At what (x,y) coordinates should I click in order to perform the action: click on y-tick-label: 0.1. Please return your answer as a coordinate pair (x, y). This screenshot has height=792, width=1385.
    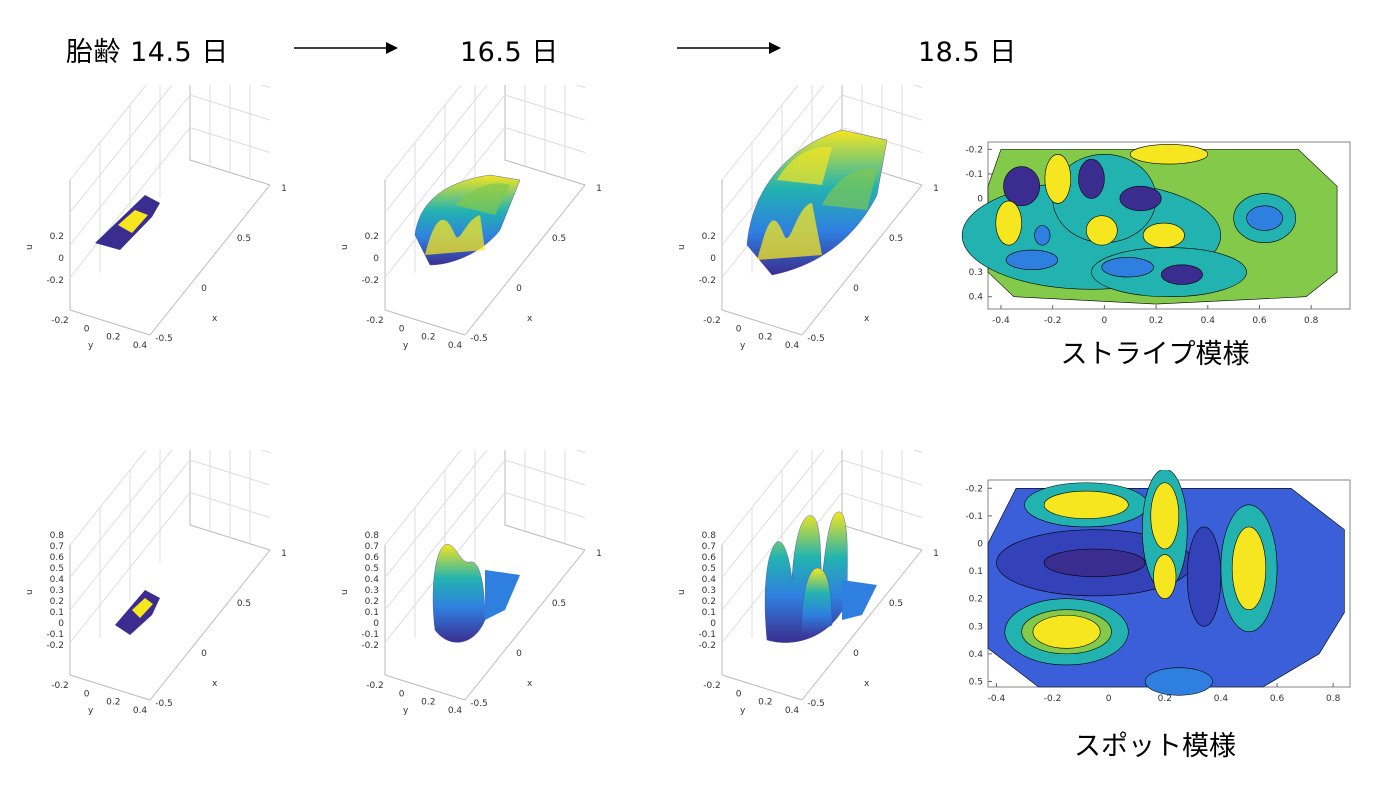
    Looking at the image, I should click on (976, 572).